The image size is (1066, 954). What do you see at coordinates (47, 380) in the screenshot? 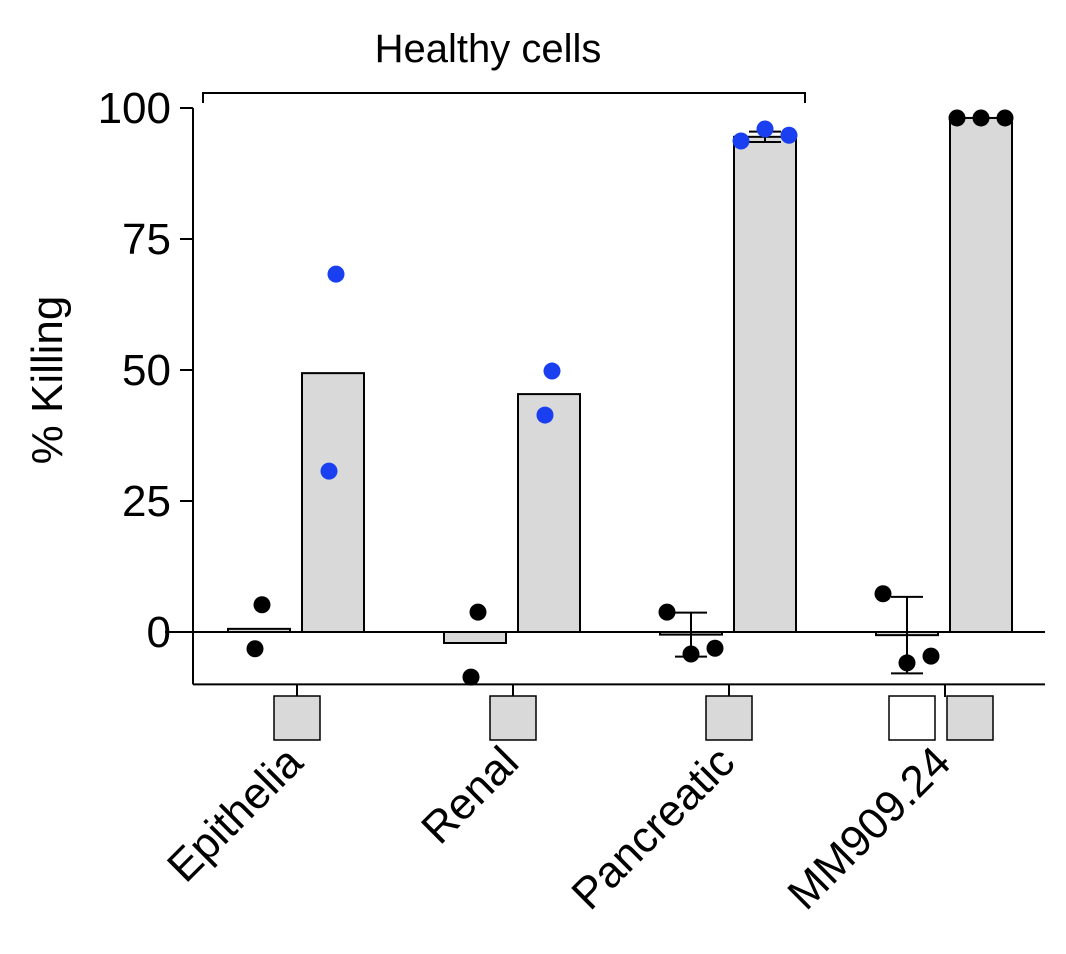
I see `y-axis-title: % Killing` at bounding box center [47, 380].